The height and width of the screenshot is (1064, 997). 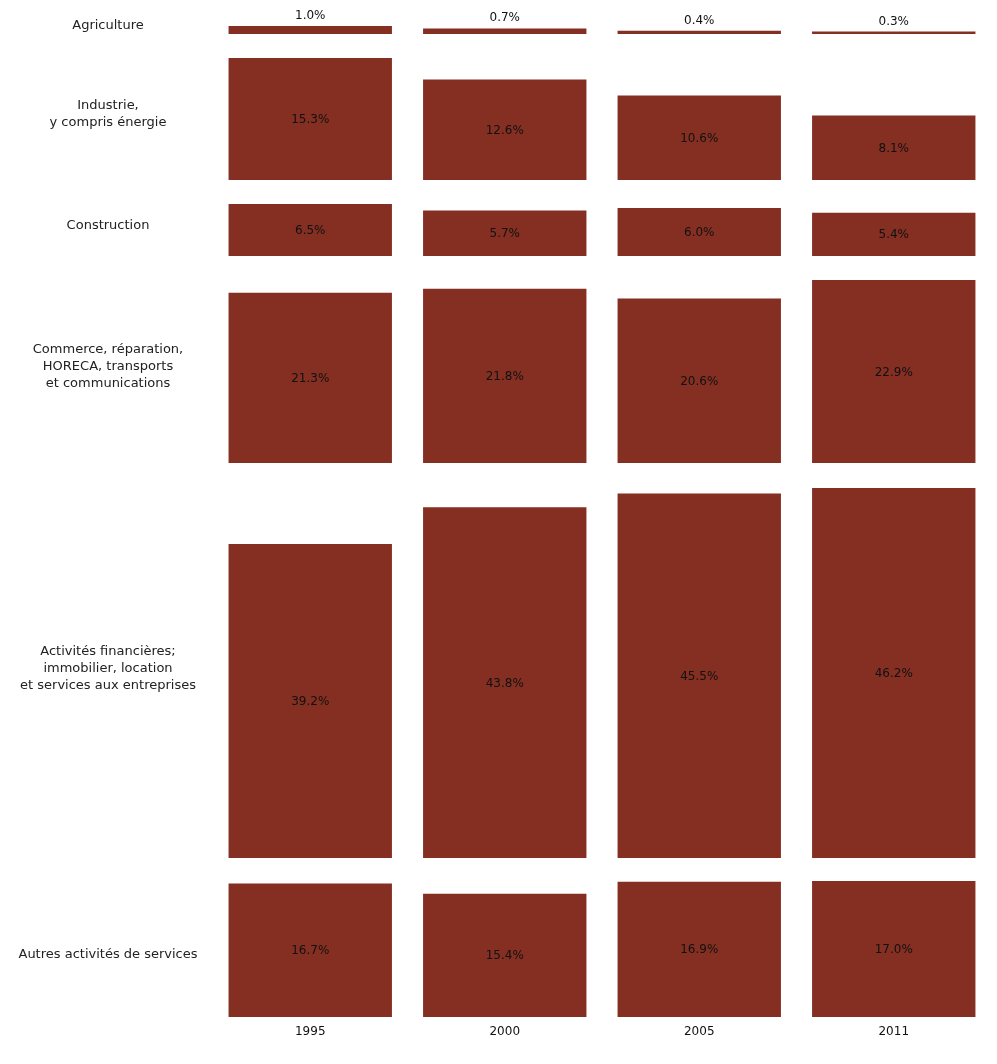 I want to click on data-label: 1.0%, so click(x=310, y=15).